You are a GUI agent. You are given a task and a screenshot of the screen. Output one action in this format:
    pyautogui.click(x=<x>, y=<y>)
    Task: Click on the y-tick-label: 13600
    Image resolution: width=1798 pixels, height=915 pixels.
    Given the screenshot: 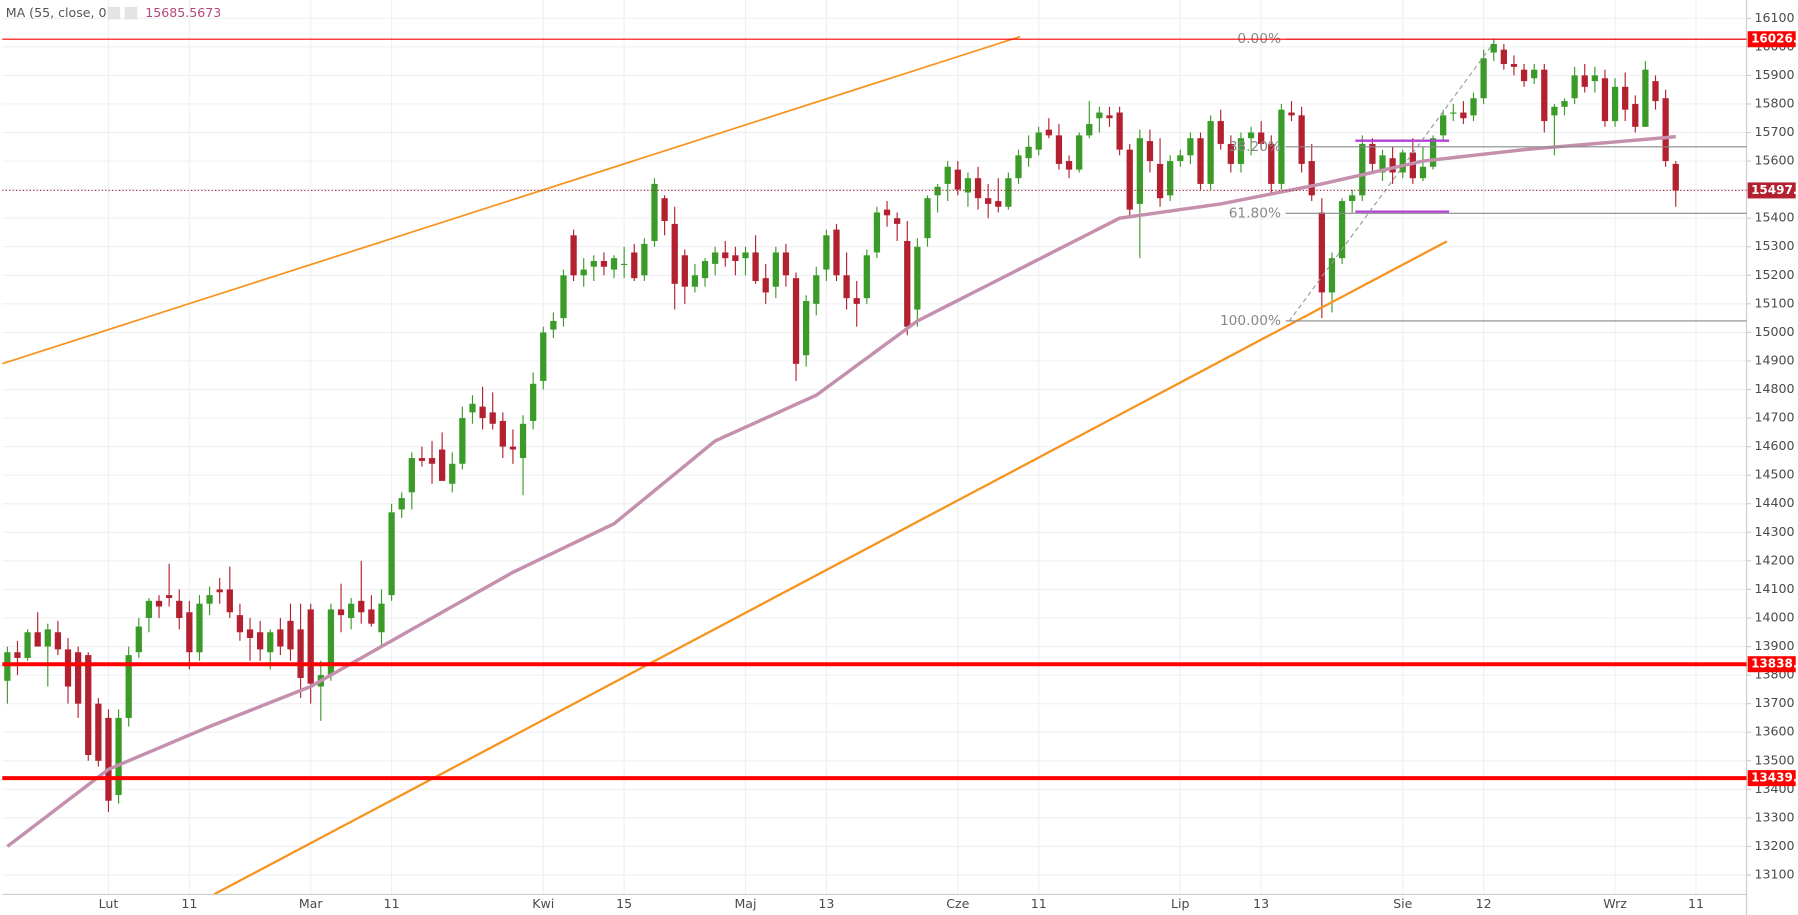 What is the action you would take?
    pyautogui.click(x=1775, y=731)
    